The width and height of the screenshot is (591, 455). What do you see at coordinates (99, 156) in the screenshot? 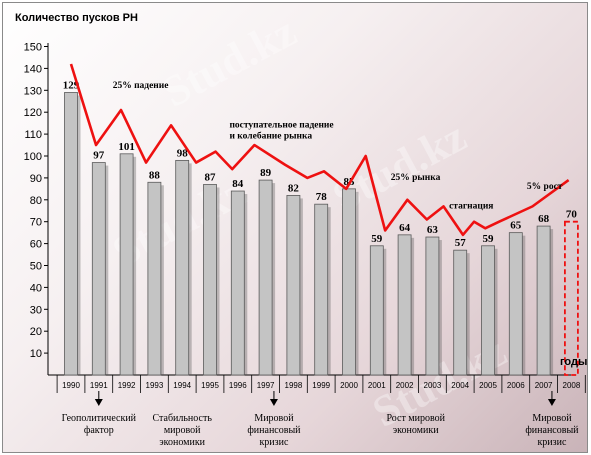
I see `bar-value-label: 97` at bounding box center [99, 156].